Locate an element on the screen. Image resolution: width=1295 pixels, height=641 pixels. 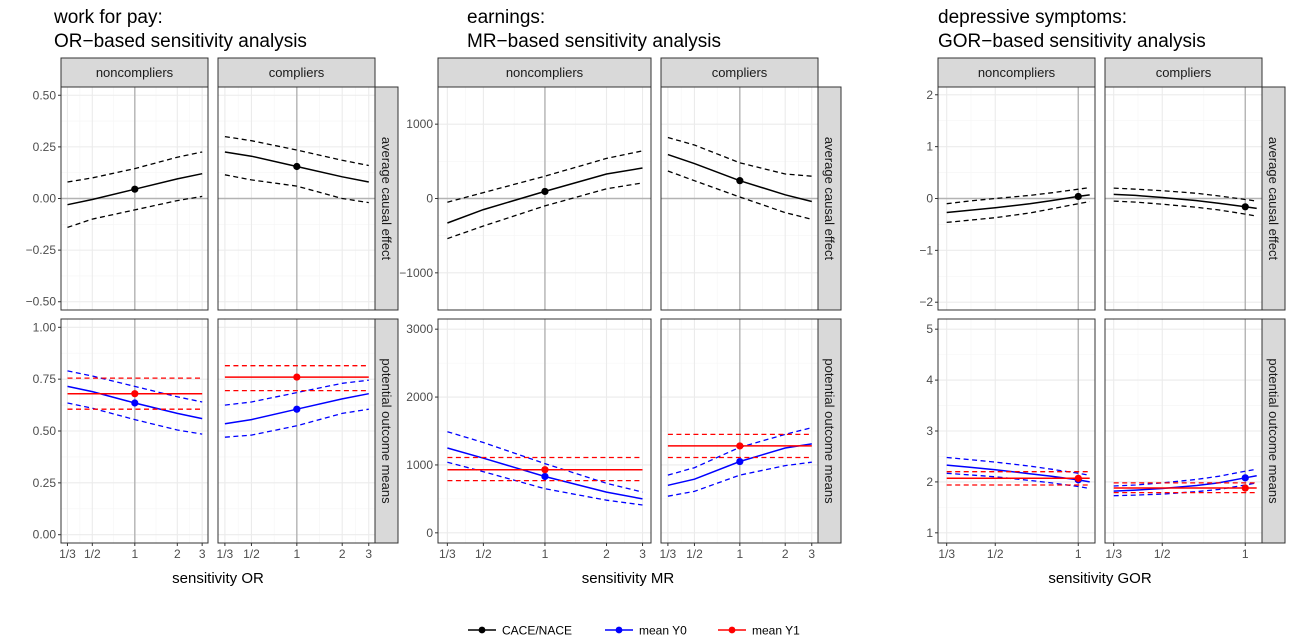
y-tick-label: −0.50 is located at coordinates (41, 302).